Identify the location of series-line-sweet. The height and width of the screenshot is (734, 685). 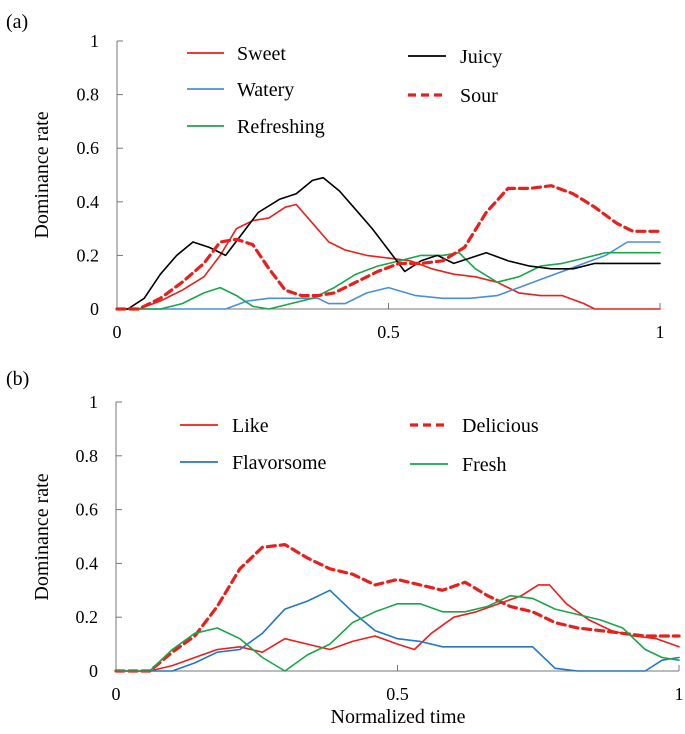
(388, 256).